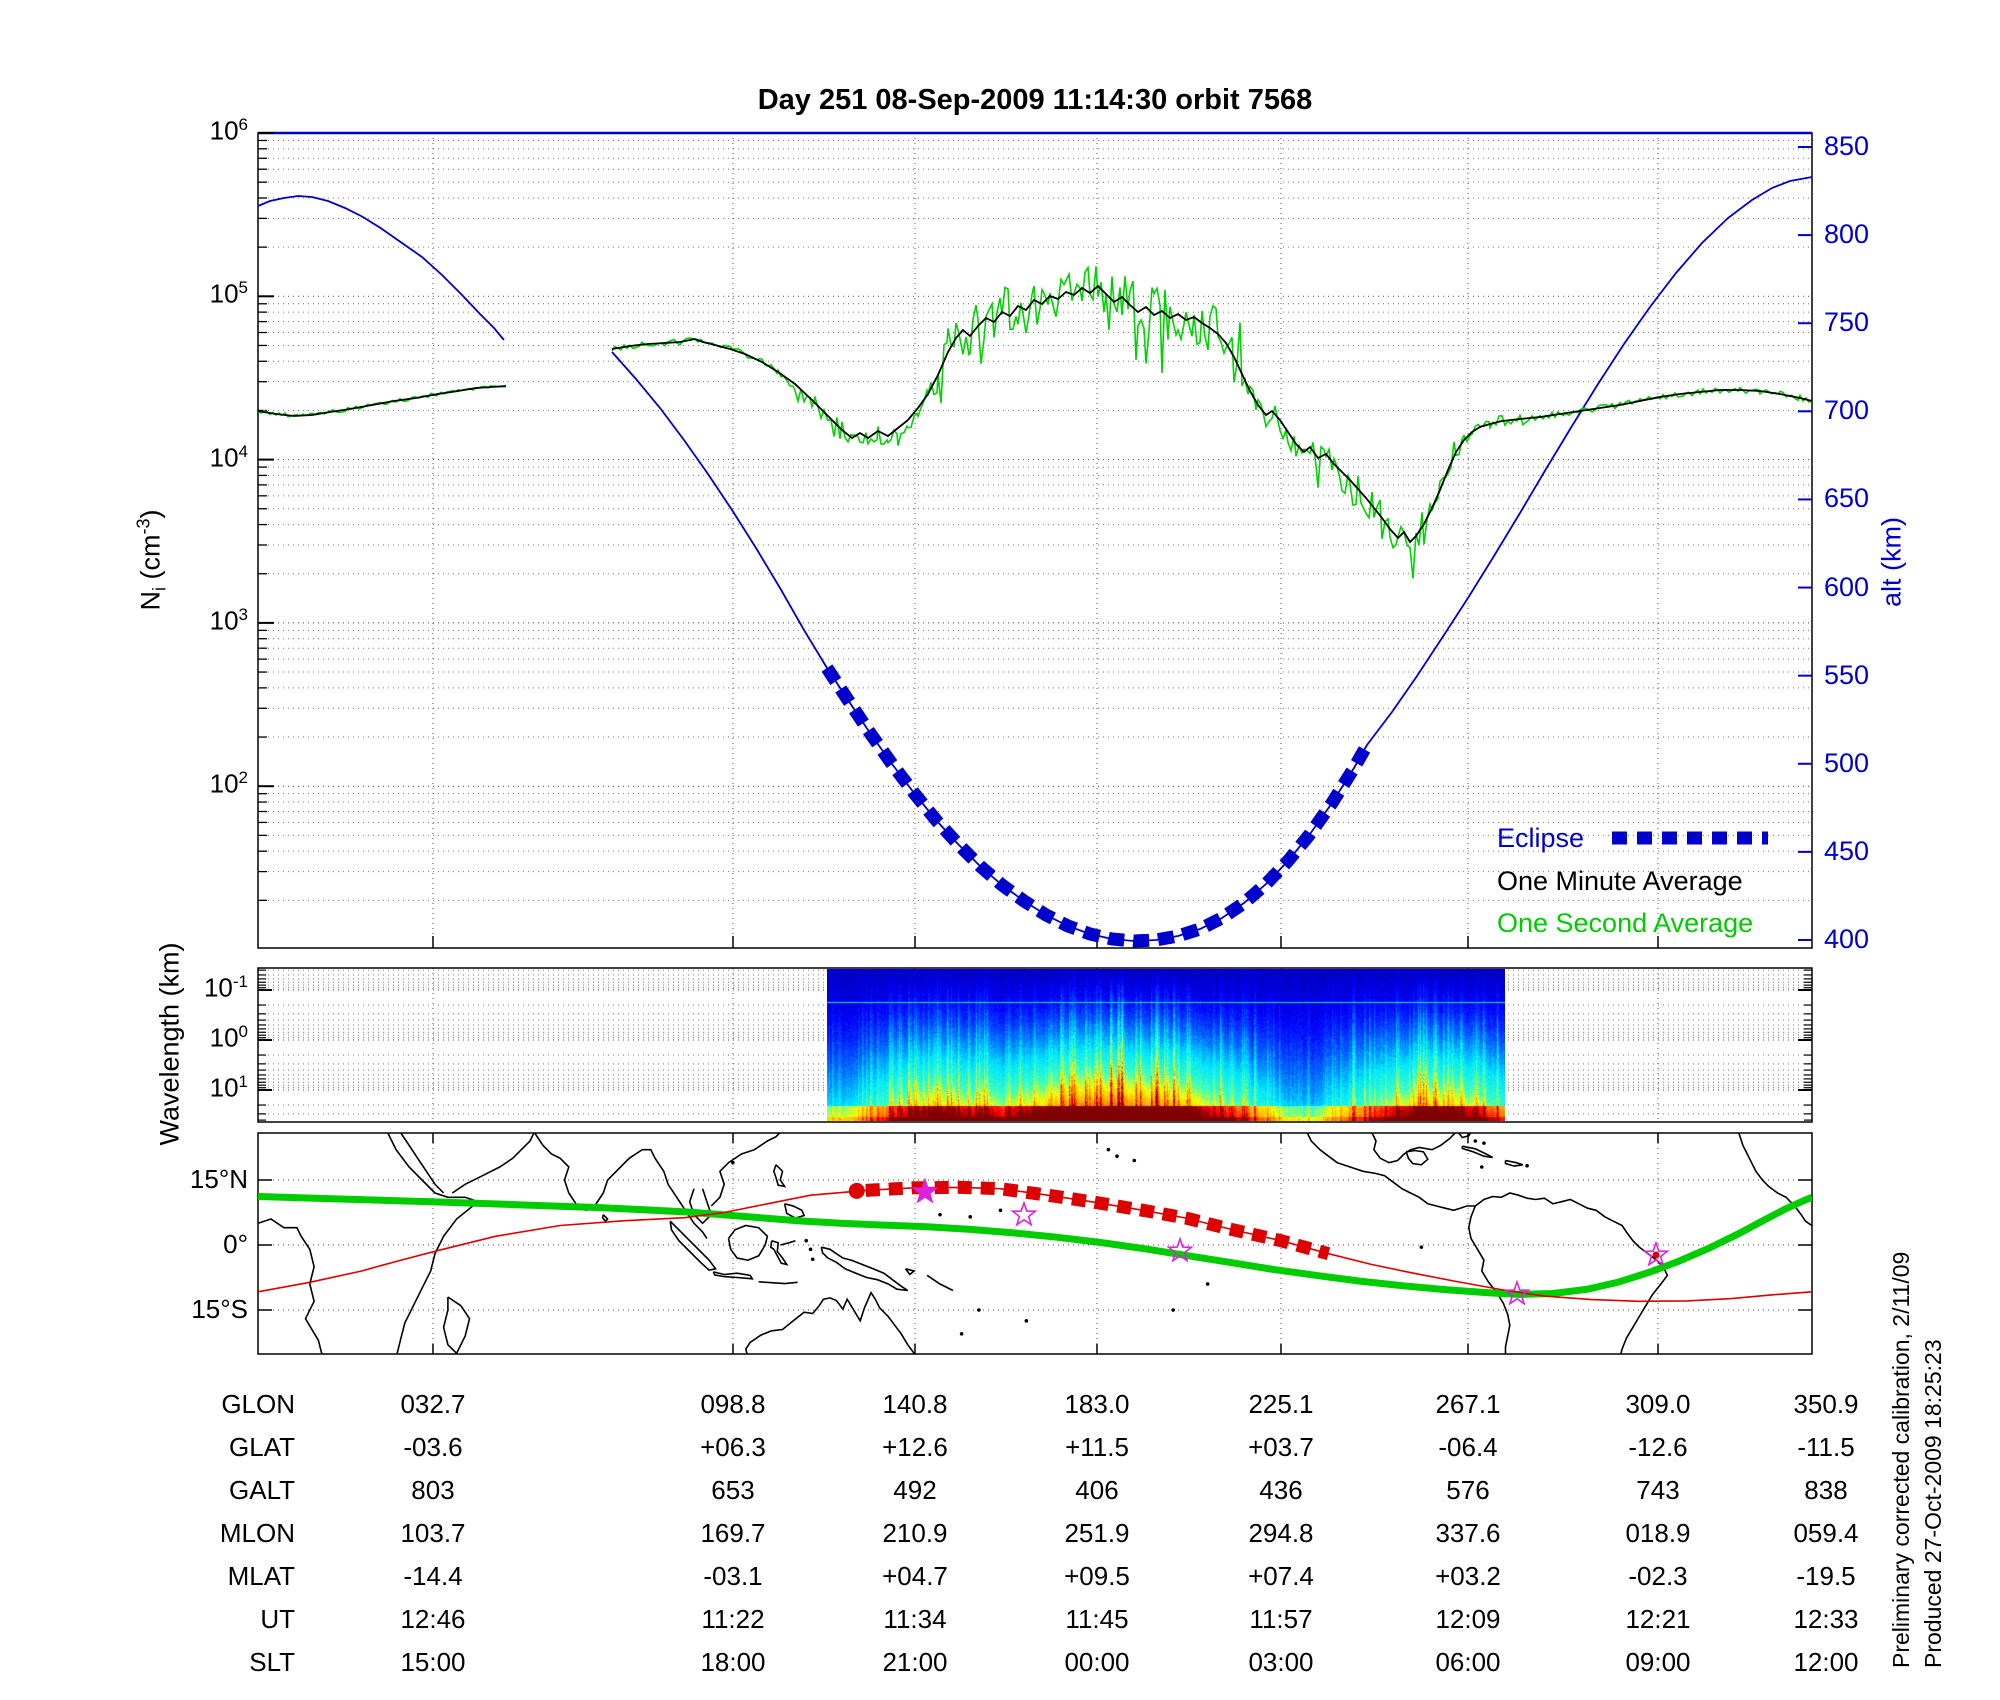 This screenshot has height=1700, width=2000. What do you see at coordinates (1658, 1404) in the screenshot?
I see `table-cell-glon-6: 309.0` at bounding box center [1658, 1404].